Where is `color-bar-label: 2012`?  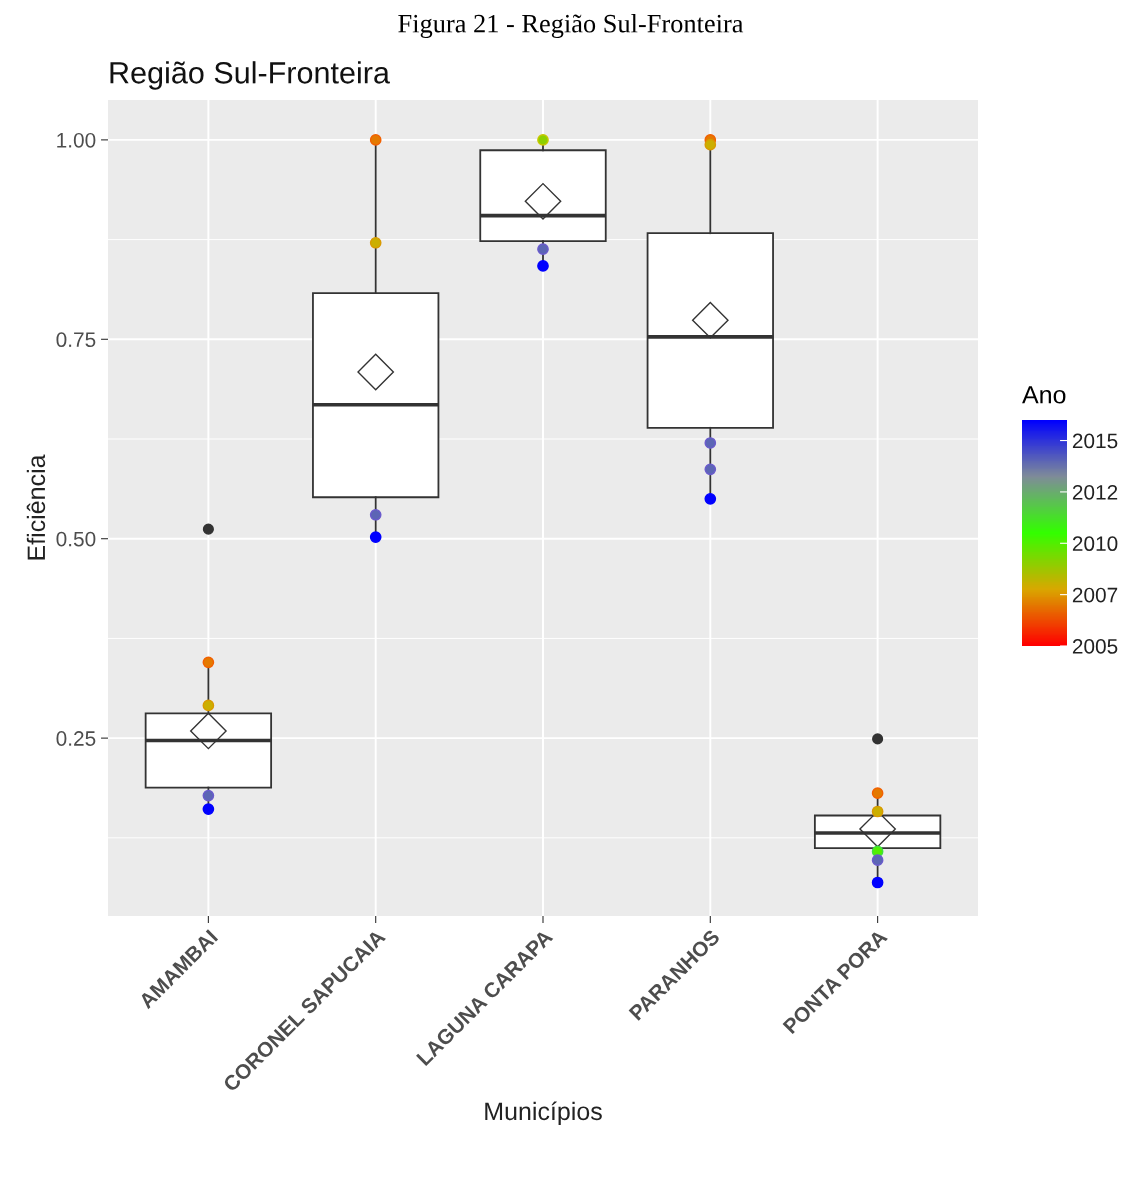
color-bar-label: 2012 is located at coordinates (1095, 492).